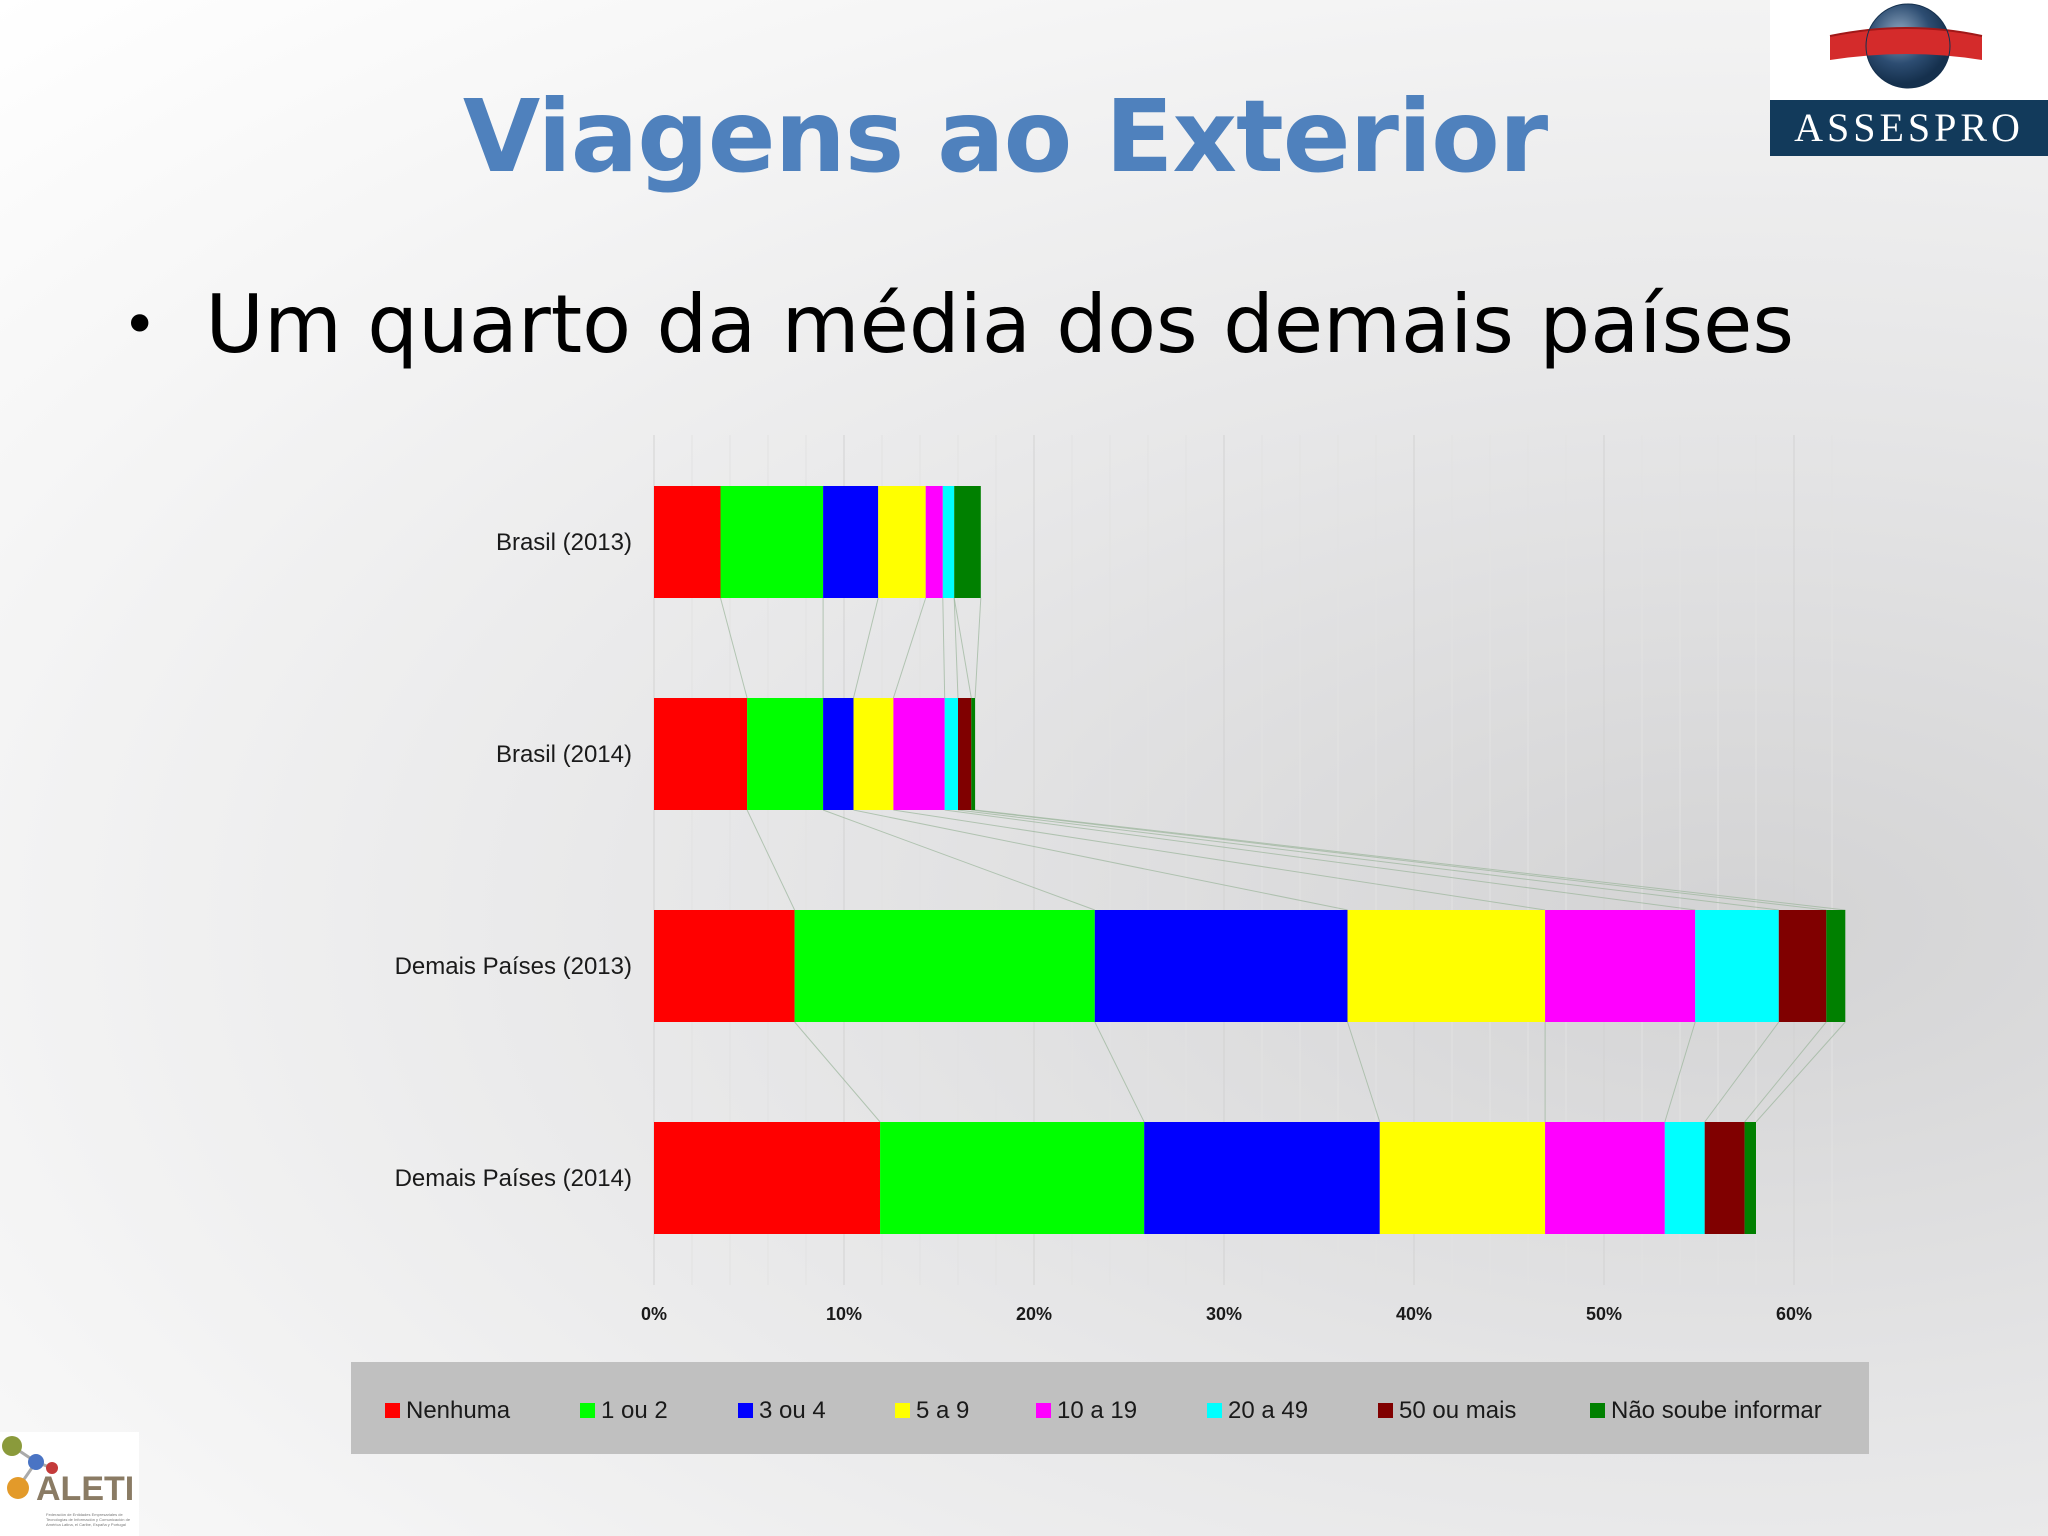 Image resolution: width=2048 pixels, height=1536 pixels. What do you see at coordinates (513, 966) in the screenshot?
I see `category-label: Demais Países (2013)` at bounding box center [513, 966].